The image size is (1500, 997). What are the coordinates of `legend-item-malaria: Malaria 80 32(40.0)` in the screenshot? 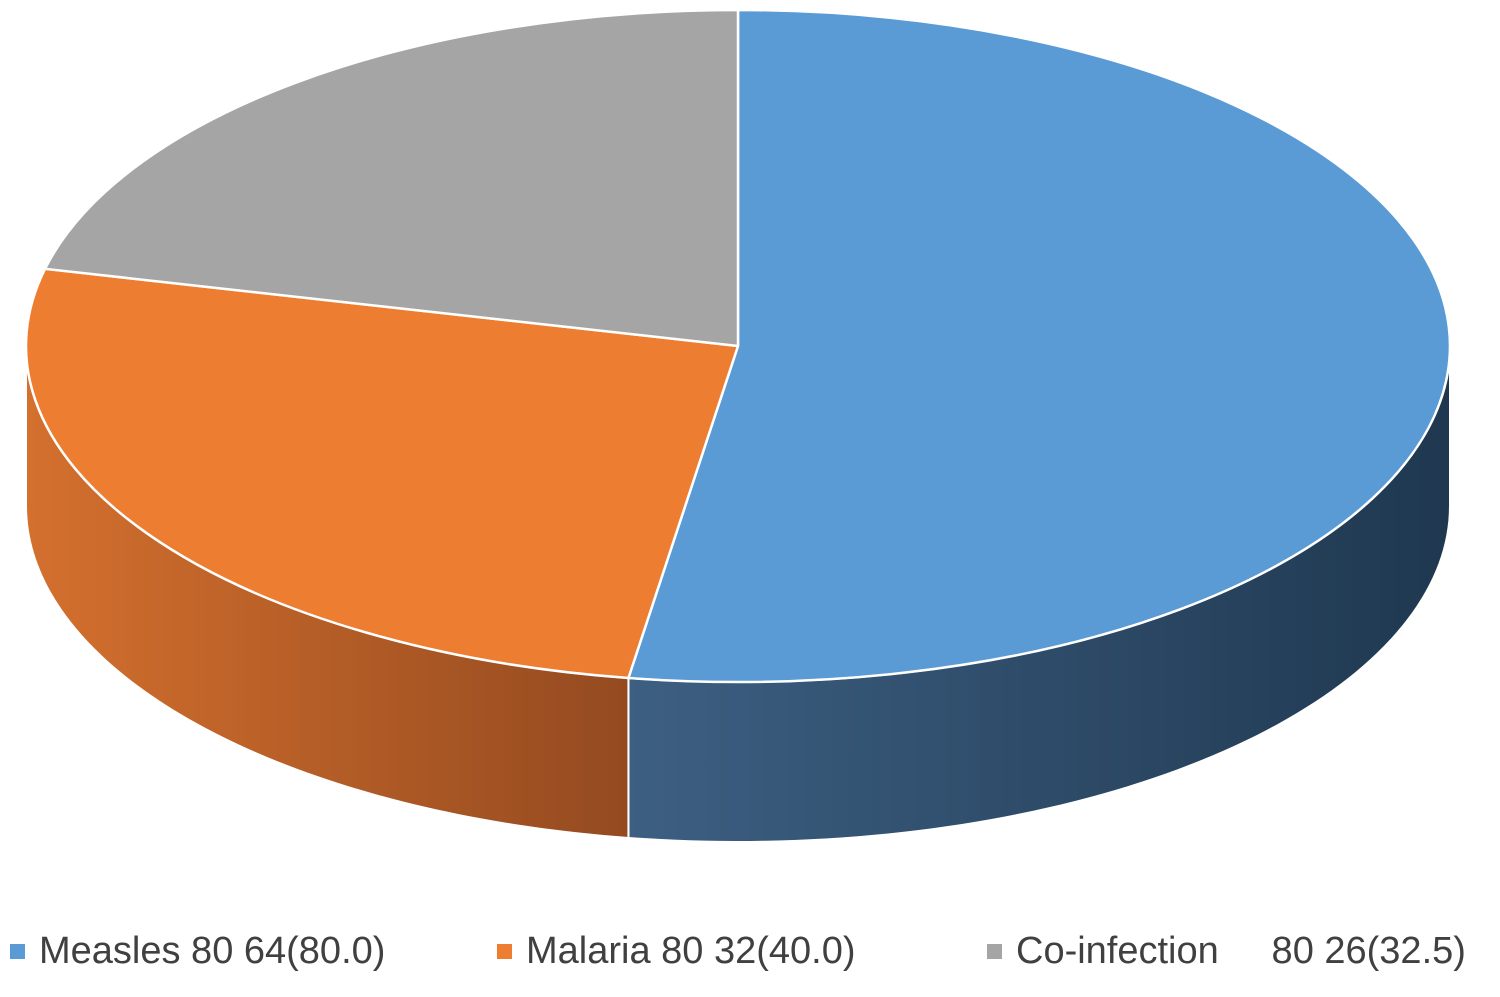 It's located at (676, 951).